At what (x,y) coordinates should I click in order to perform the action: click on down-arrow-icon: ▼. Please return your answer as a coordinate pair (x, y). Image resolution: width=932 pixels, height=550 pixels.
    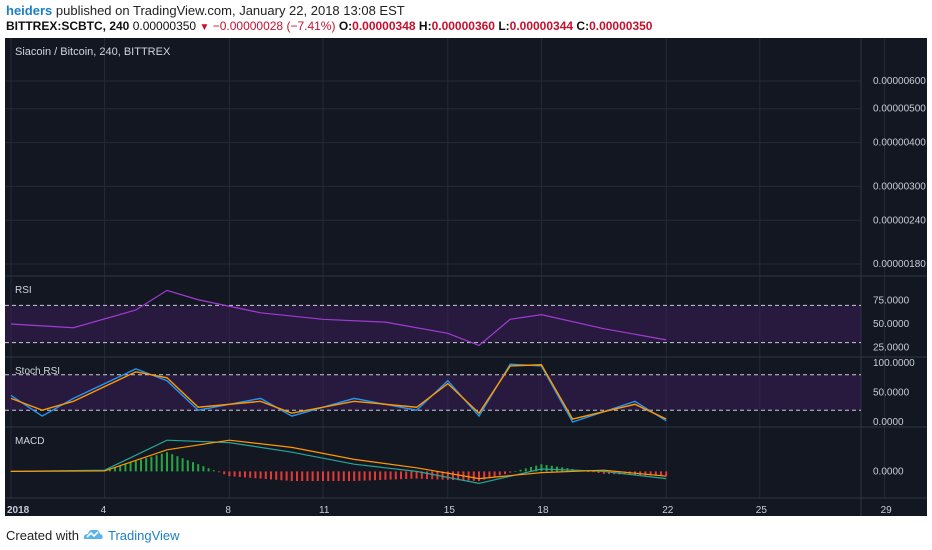
    Looking at the image, I should click on (204, 27).